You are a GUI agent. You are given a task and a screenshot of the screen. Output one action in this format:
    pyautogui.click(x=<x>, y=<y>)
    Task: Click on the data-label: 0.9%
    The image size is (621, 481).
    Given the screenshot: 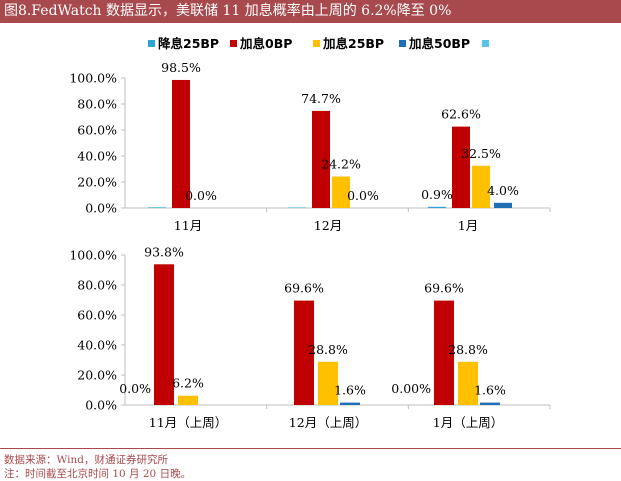 What is the action you would take?
    pyautogui.click(x=437, y=194)
    